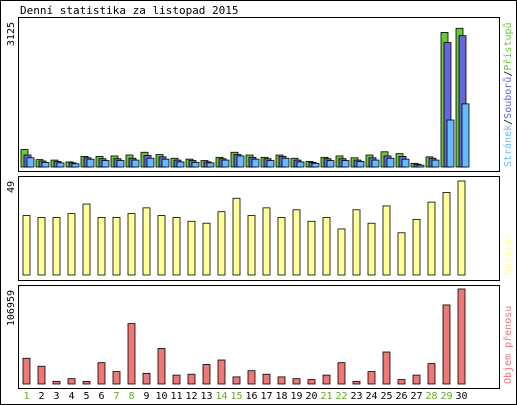  I want to click on requests-bar-Stránek-27, so click(420, 166).